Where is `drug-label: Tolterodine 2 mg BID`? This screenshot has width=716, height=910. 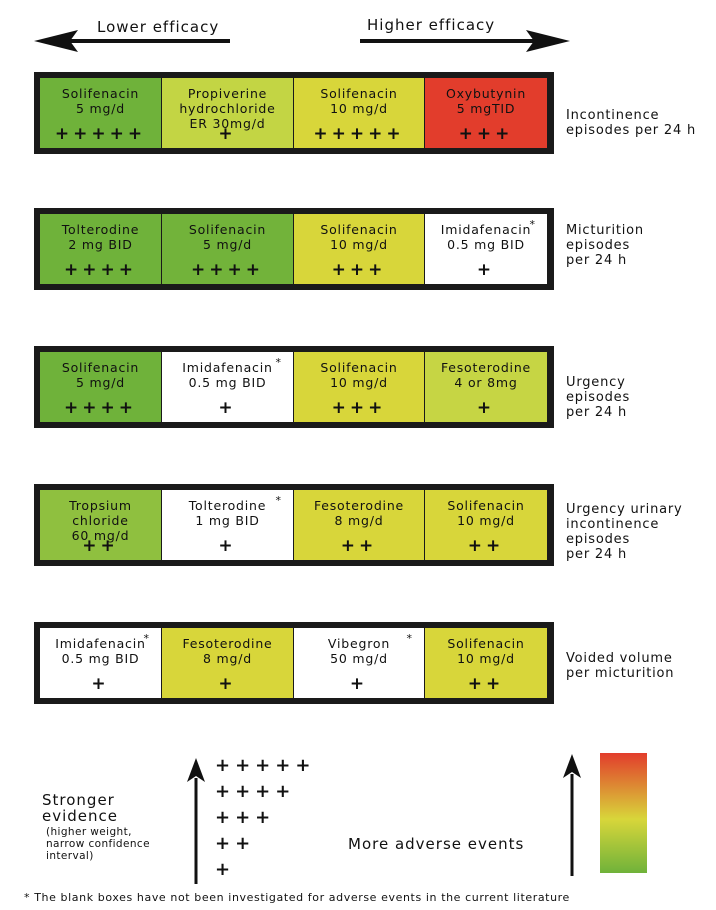 drug-label: Tolterodine 2 mg BID is located at coordinates (100, 237).